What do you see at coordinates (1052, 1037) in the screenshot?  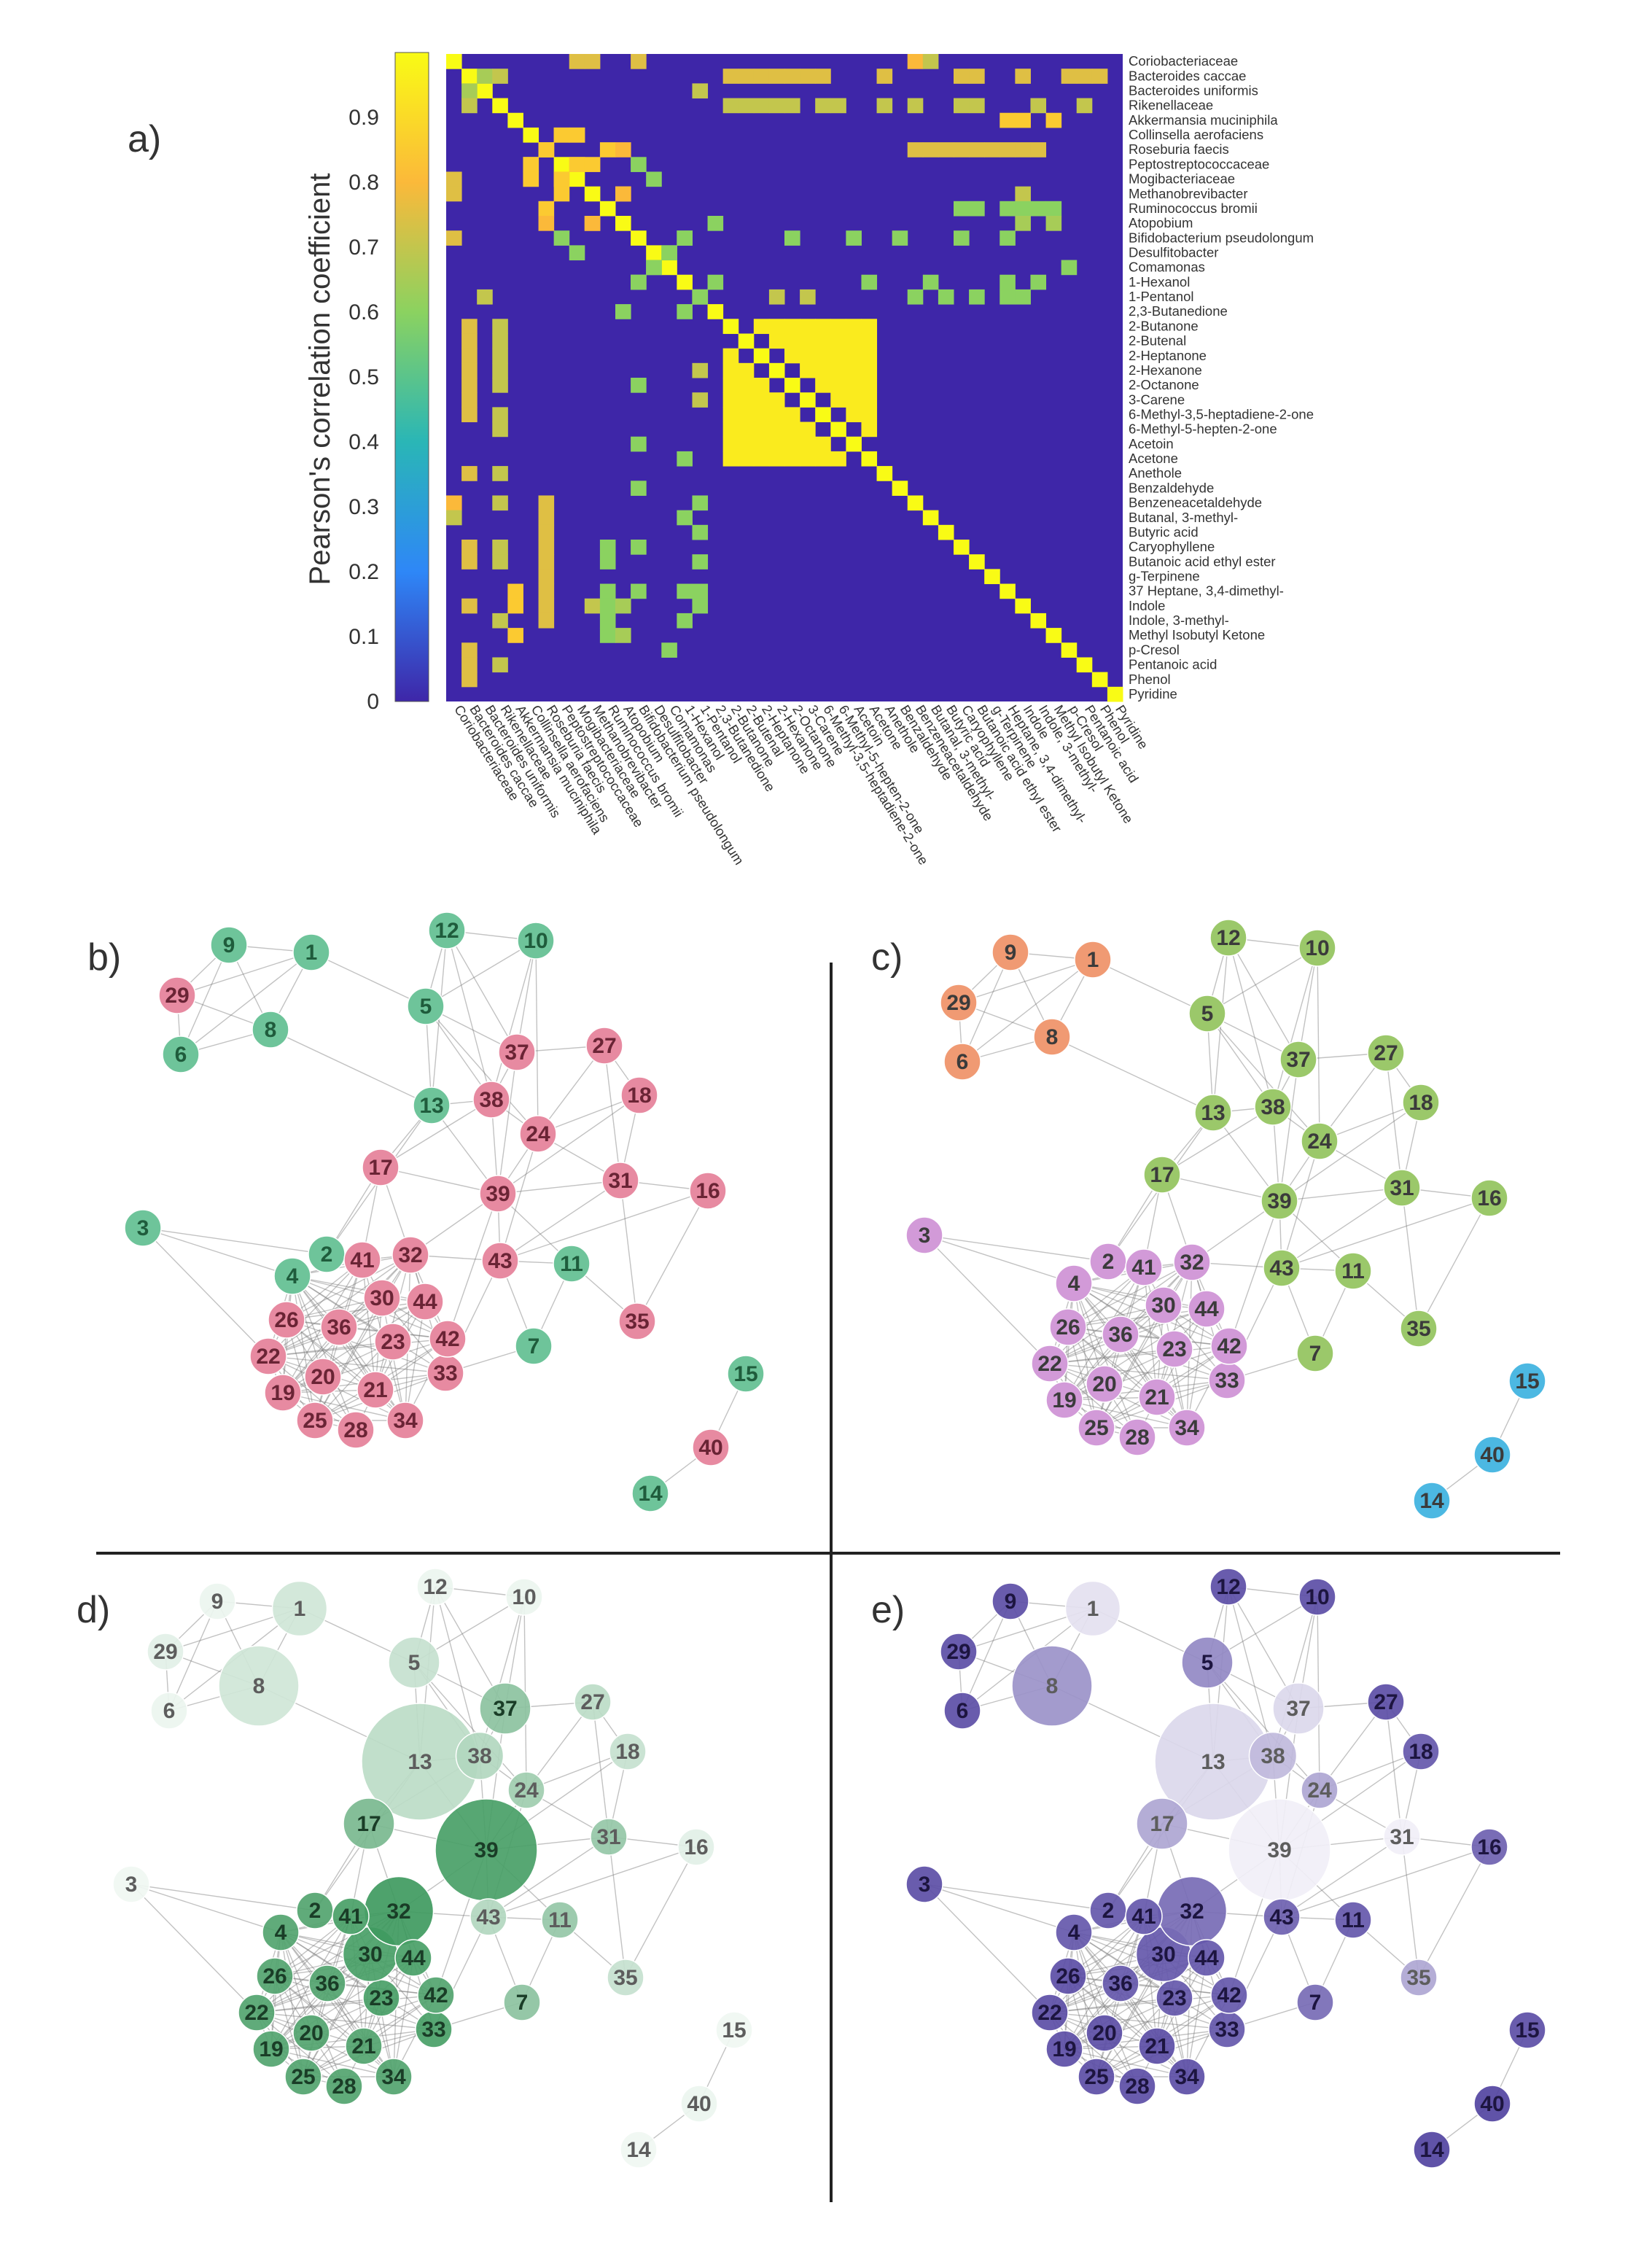 I see `network-node-label: 8` at bounding box center [1052, 1037].